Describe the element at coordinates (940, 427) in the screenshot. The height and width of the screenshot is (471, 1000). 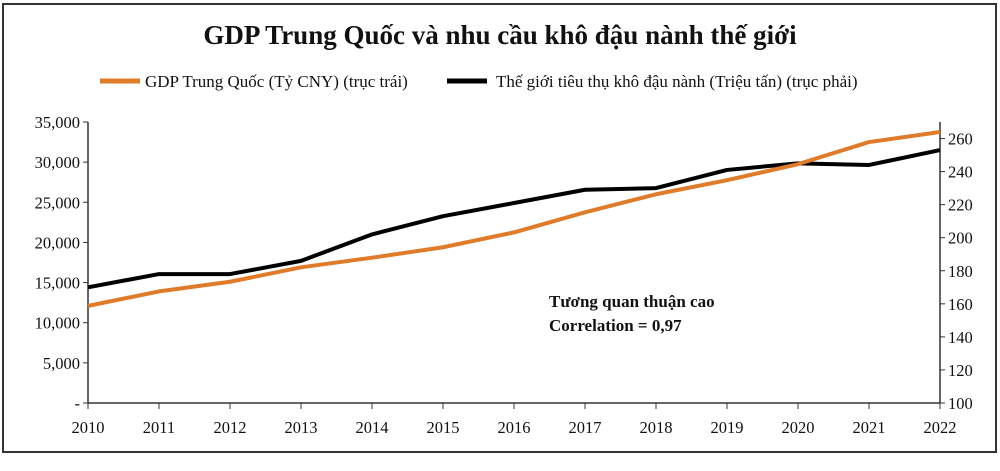
I see `x-tick-label: 2022` at that location.